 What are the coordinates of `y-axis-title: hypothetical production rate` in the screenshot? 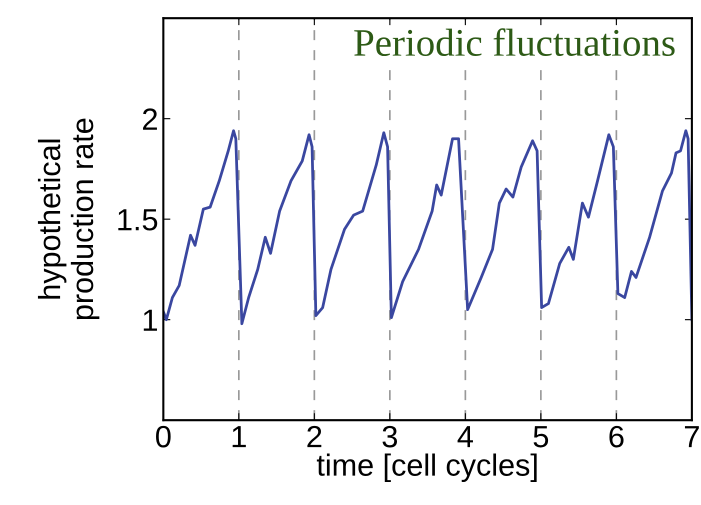 It's located at (69, 219).